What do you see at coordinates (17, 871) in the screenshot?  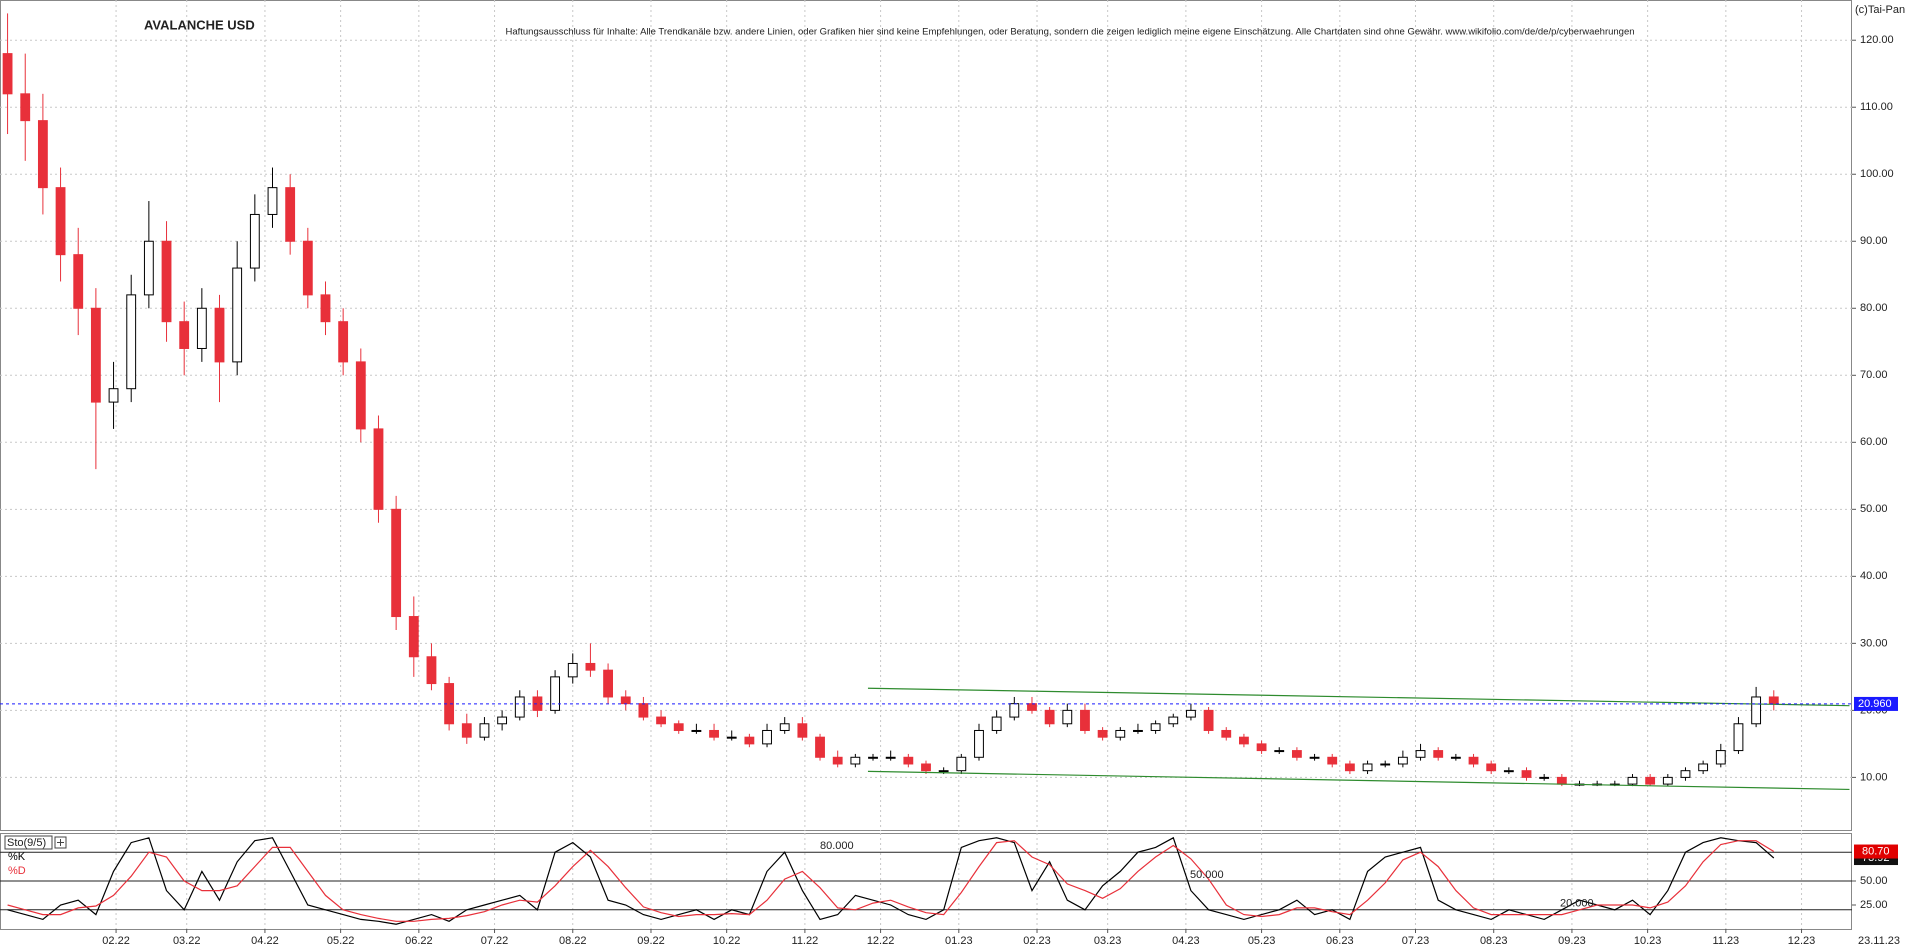 I see `legend-label: %D` at bounding box center [17, 871].